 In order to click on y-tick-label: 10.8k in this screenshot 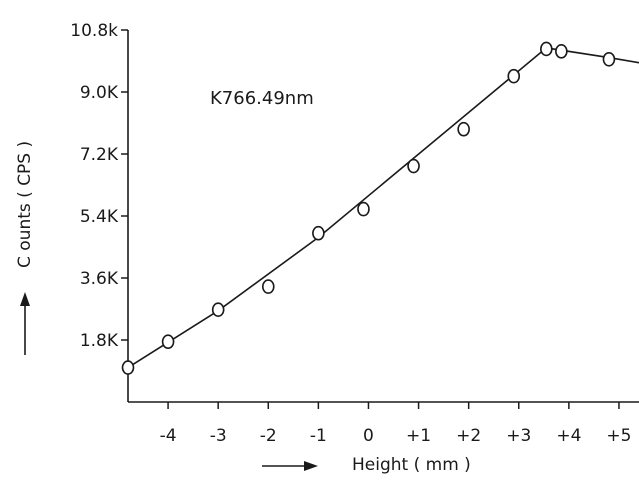, I will do `click(94, 31)`.